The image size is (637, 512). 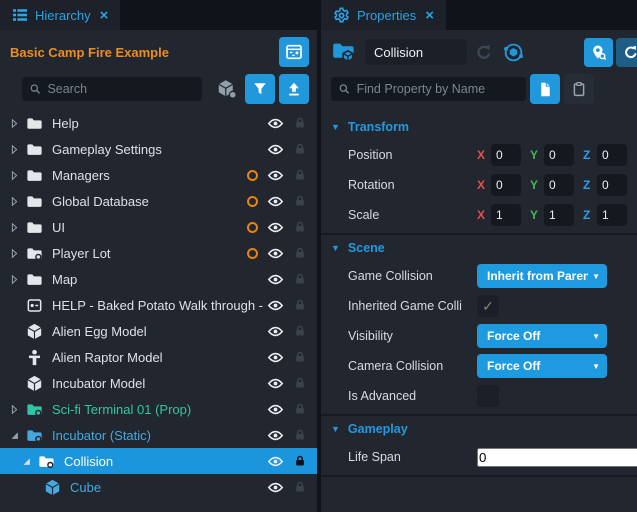 I want to click on inherited-game-collision-checkbox: ✓, so click(x=488, y=306).